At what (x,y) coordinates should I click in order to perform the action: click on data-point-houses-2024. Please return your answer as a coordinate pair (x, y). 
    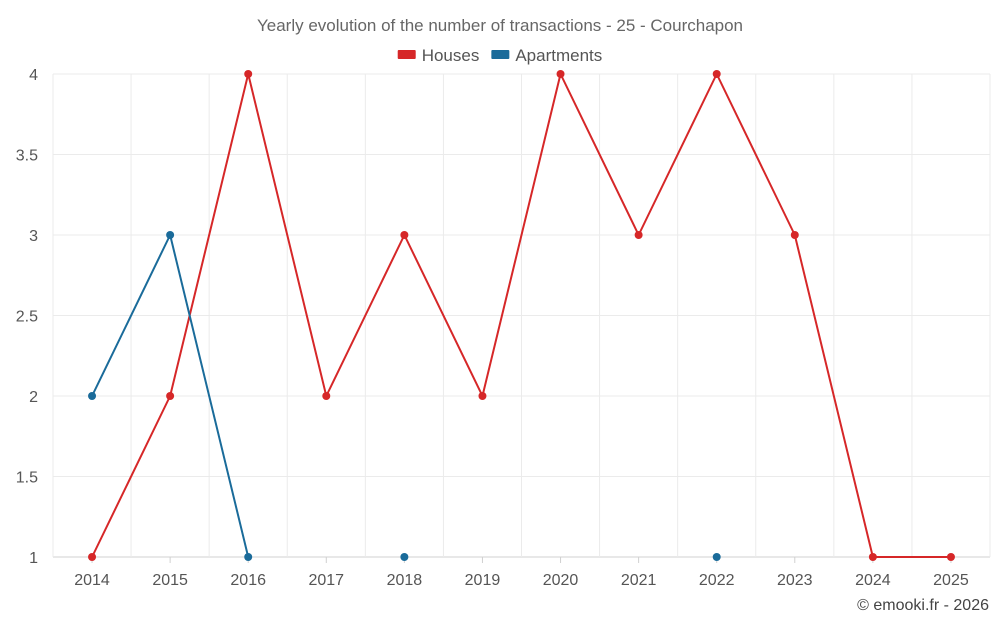
    Looking at the image, I should click on (872, 557).